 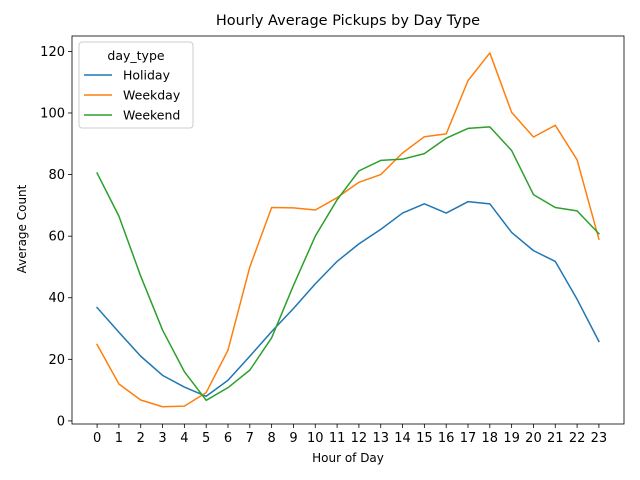 I want to click on x-tick-label: 10, so click(x=315, y=438).